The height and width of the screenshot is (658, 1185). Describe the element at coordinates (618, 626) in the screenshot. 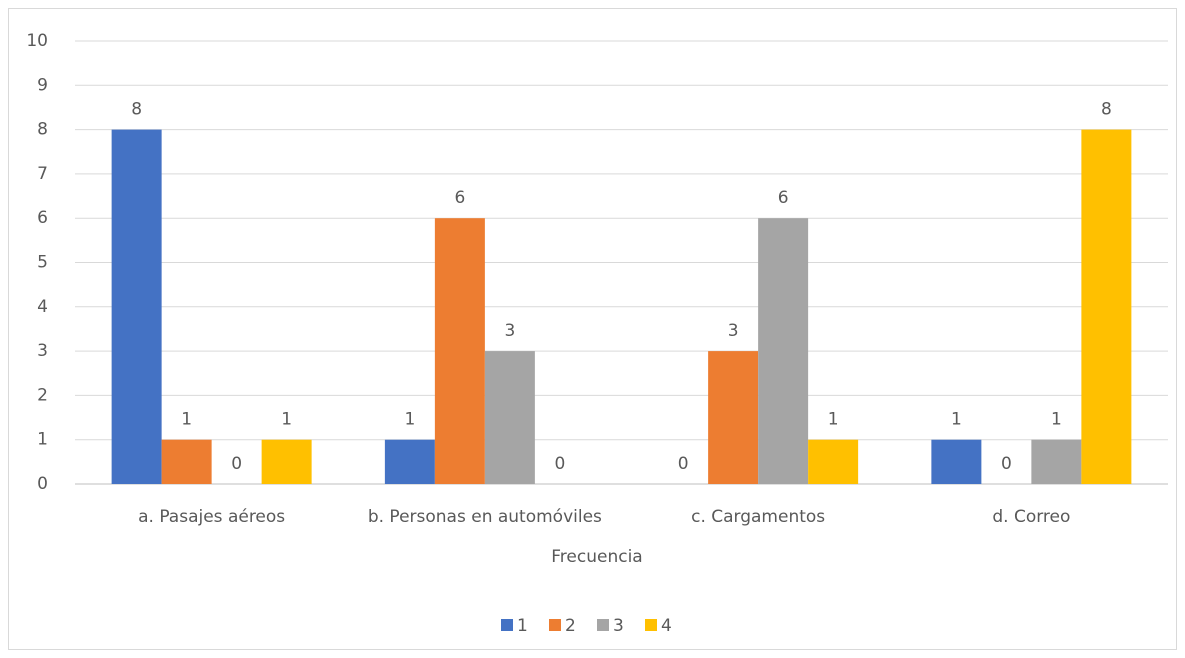

I see `legend-label: 3` at that location.